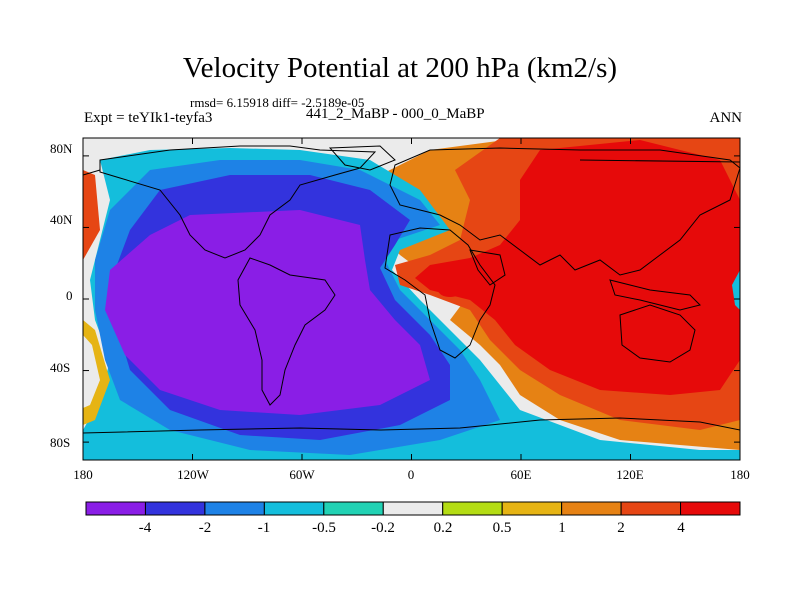 The width and height of the screenshot is (800, 600). Describe the element at coordinates (277, 102) in the screenshot. I see `stats-text: rmsd= 6.15918 diff= -2.5189e-05` at that location.